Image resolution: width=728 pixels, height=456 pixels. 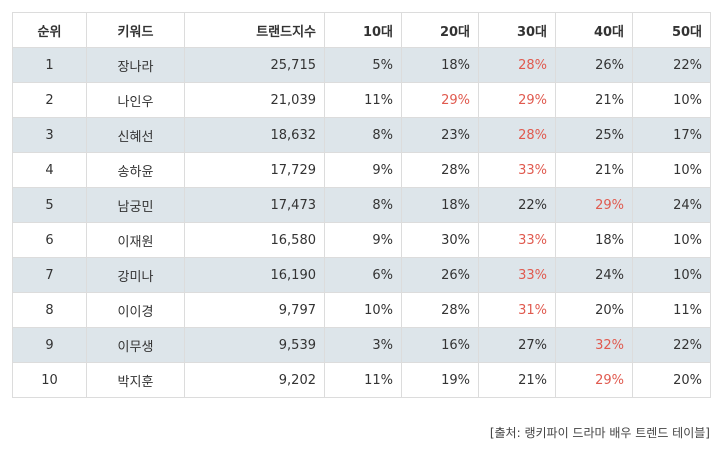 I want to click on table-header-row: 순위 키워드 트랜드지수 10대 20대 30대 40대 50대, so click(x=361, y=30).